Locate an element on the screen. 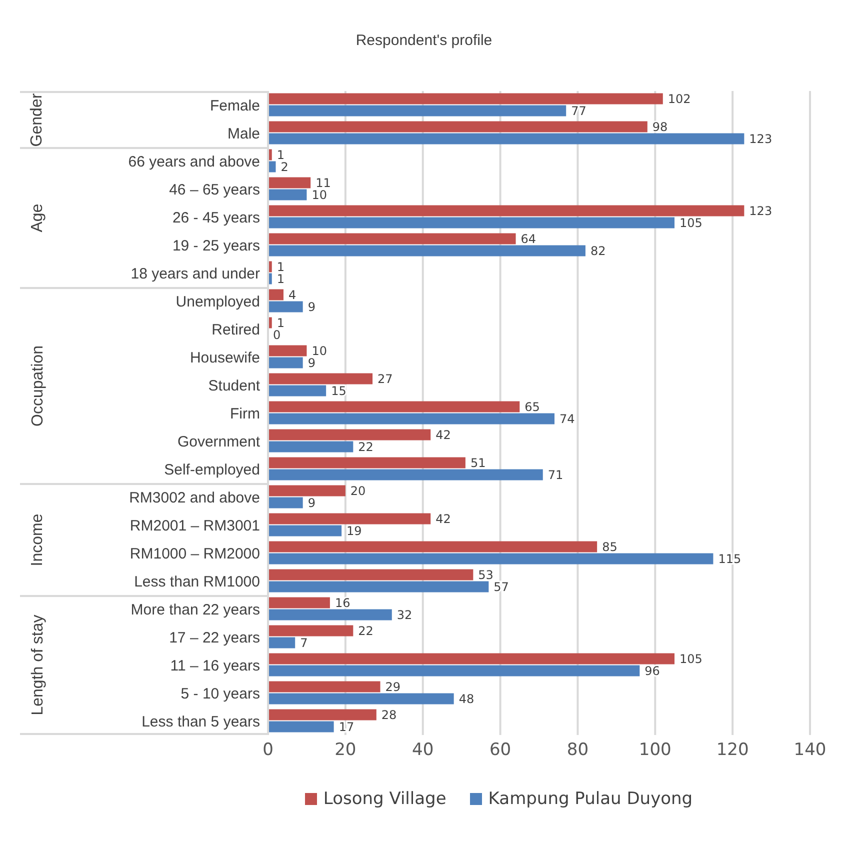 Image resolution: width=848 pixels, height=841 pixels. text: Occupation is located at coordinates (38, 386).